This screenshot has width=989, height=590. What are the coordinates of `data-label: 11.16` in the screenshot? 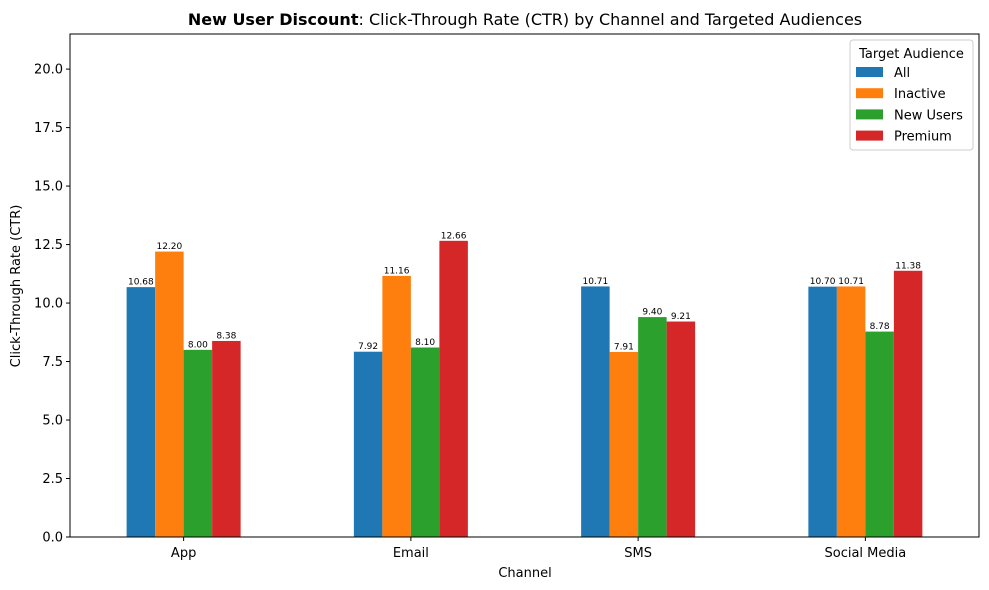 It's located at (397, 271).